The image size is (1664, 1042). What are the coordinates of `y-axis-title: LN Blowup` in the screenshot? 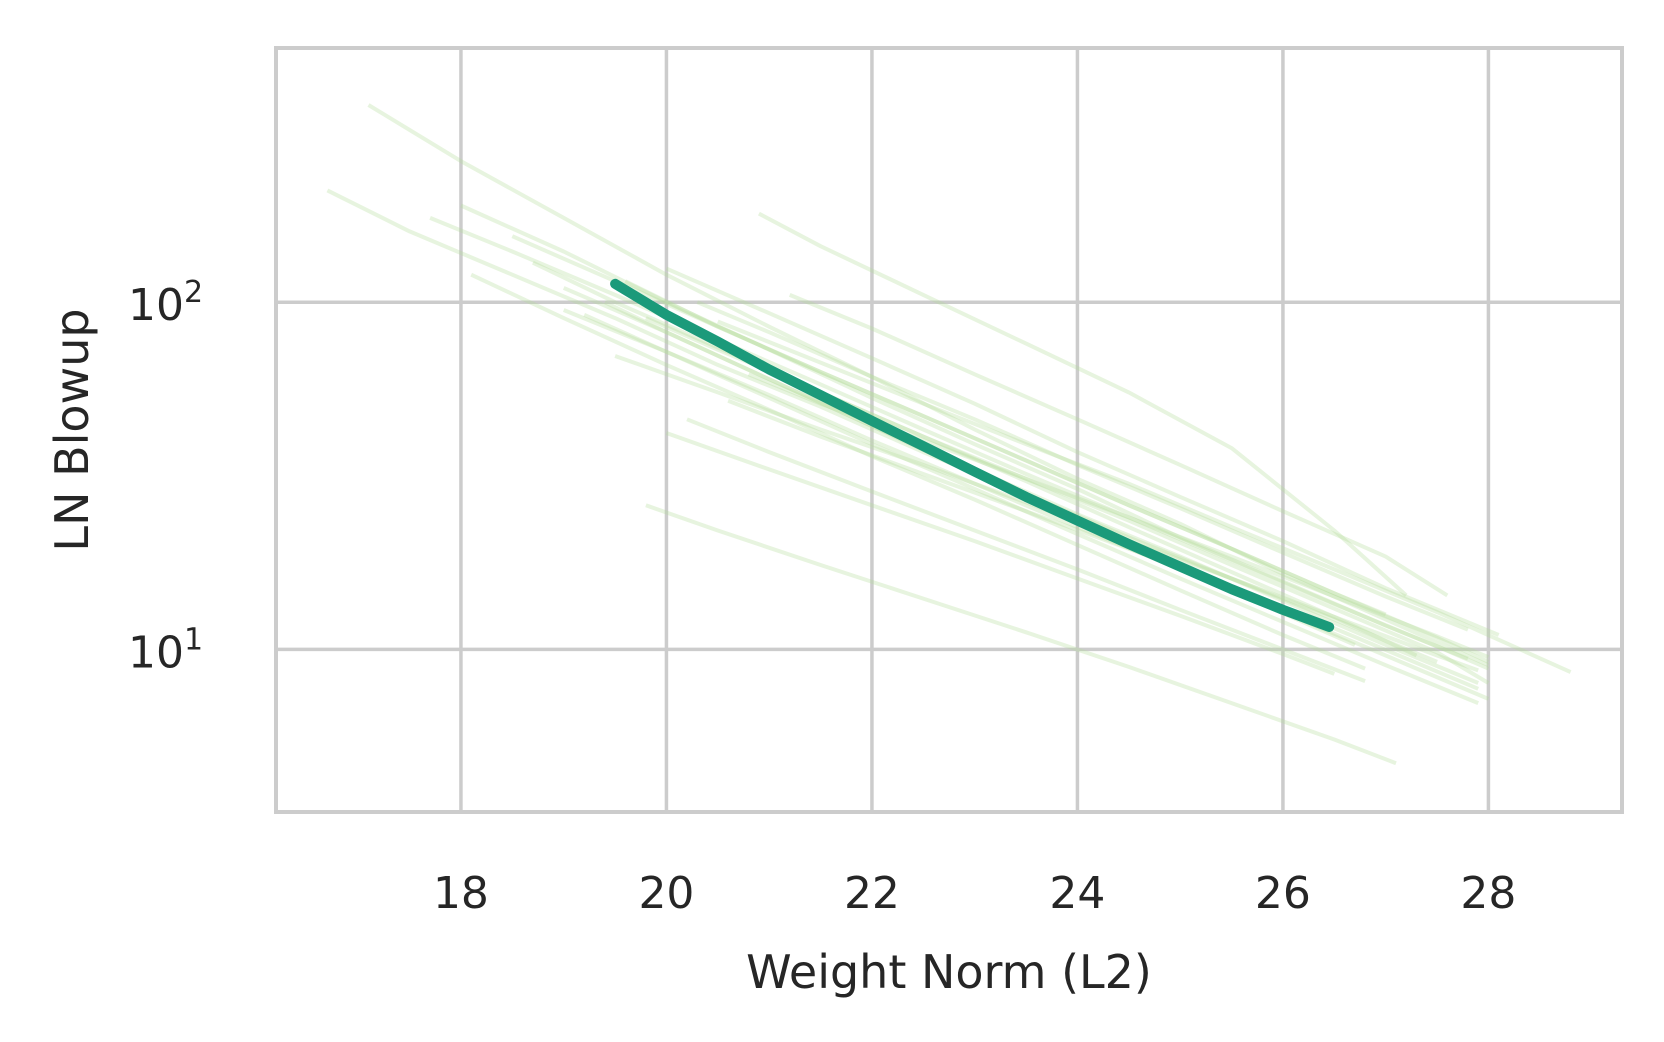 It's located at (72, 429).